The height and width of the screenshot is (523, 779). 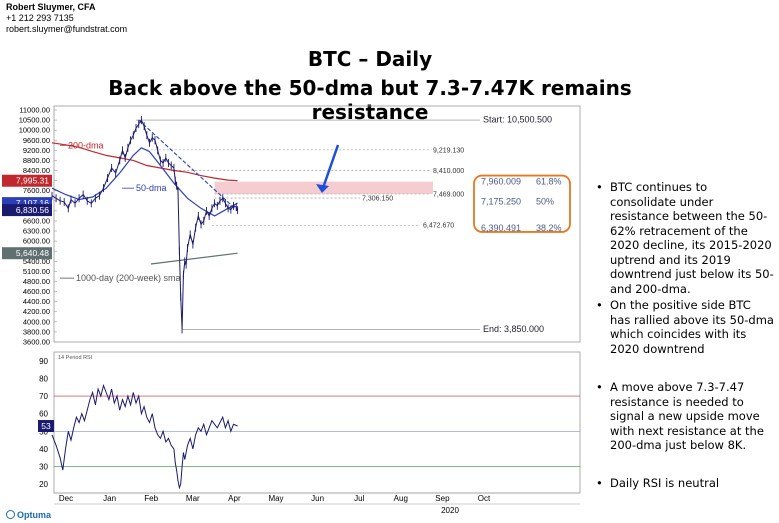 What do you see at coordinates (67, 29) in the screenshot?
I see `author-email: robert.sluymer@fundstrat.com` at bounding box center [67, 29].